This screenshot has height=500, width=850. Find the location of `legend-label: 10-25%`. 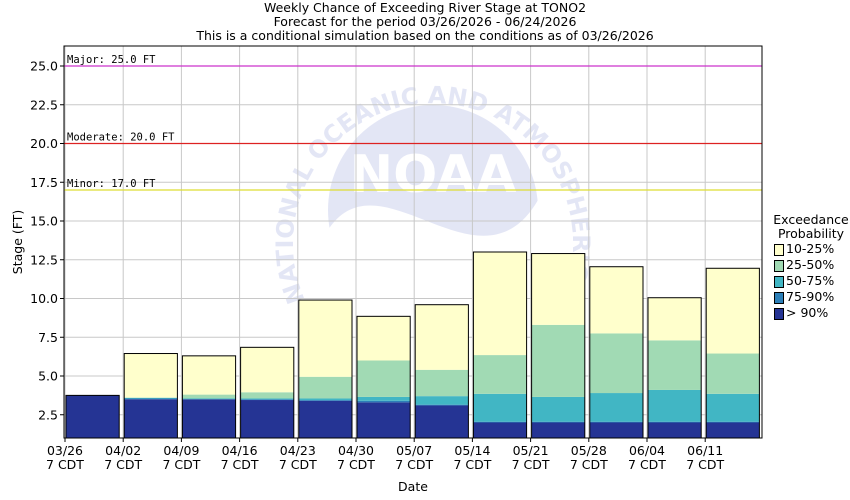

legend-label: 10-25% is located at coordinates (810, 248).